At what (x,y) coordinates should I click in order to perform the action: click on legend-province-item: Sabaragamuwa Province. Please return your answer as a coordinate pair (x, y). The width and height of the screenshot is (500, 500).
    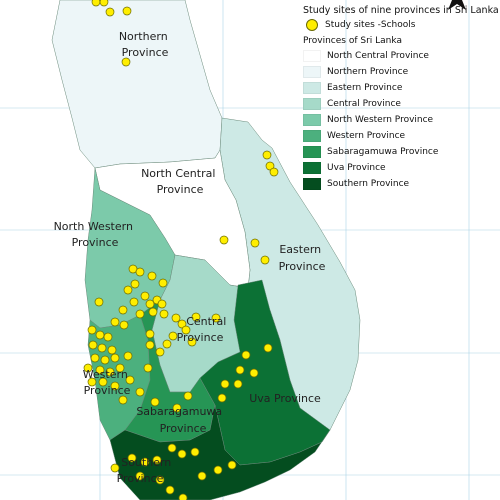
    Looking at the image, I should click on (401, 152).